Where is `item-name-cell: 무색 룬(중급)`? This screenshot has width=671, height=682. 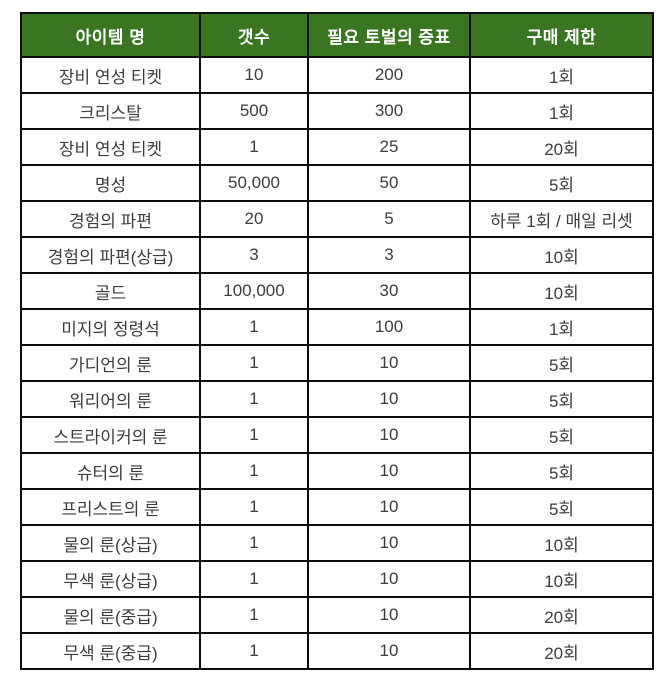 item-name-cell: 무색 룬(중급) is located at coordinates (110, 651).